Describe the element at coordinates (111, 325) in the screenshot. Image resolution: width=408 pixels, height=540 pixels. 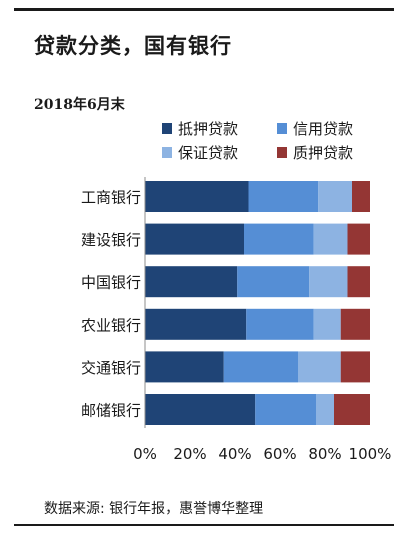
I see `category-label-4: 农业银行` at that location.